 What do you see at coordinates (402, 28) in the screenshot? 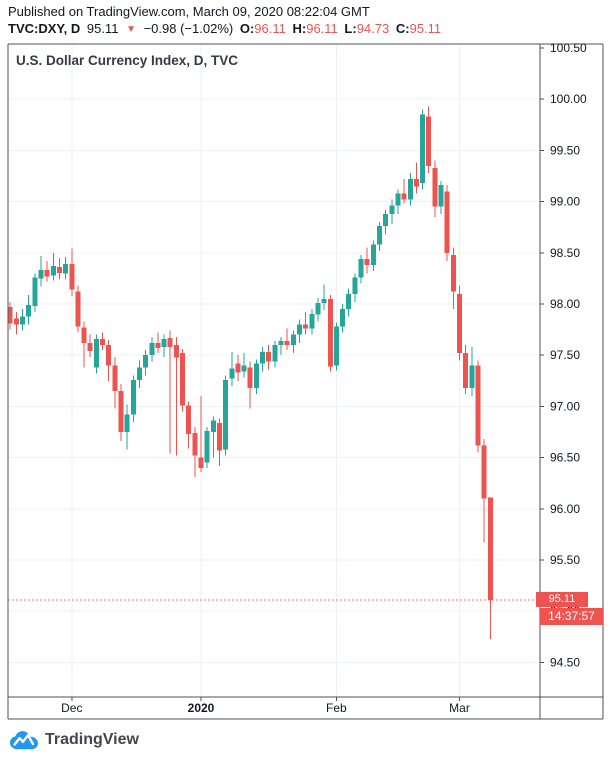
I see `close-label: C:` at bounding box center [402, 28].